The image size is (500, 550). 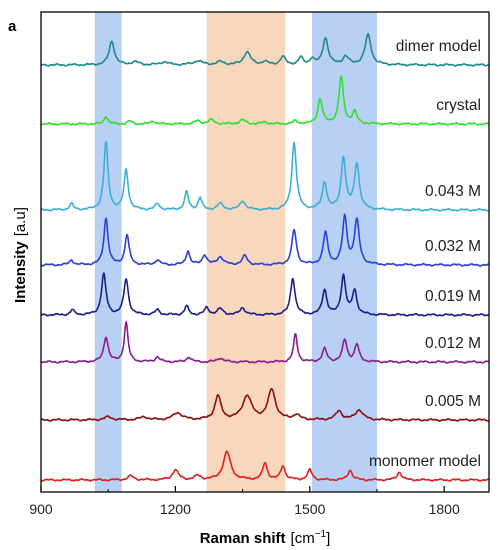 I want to click on spectrum-0-019-m, so click(x=264, y=294).